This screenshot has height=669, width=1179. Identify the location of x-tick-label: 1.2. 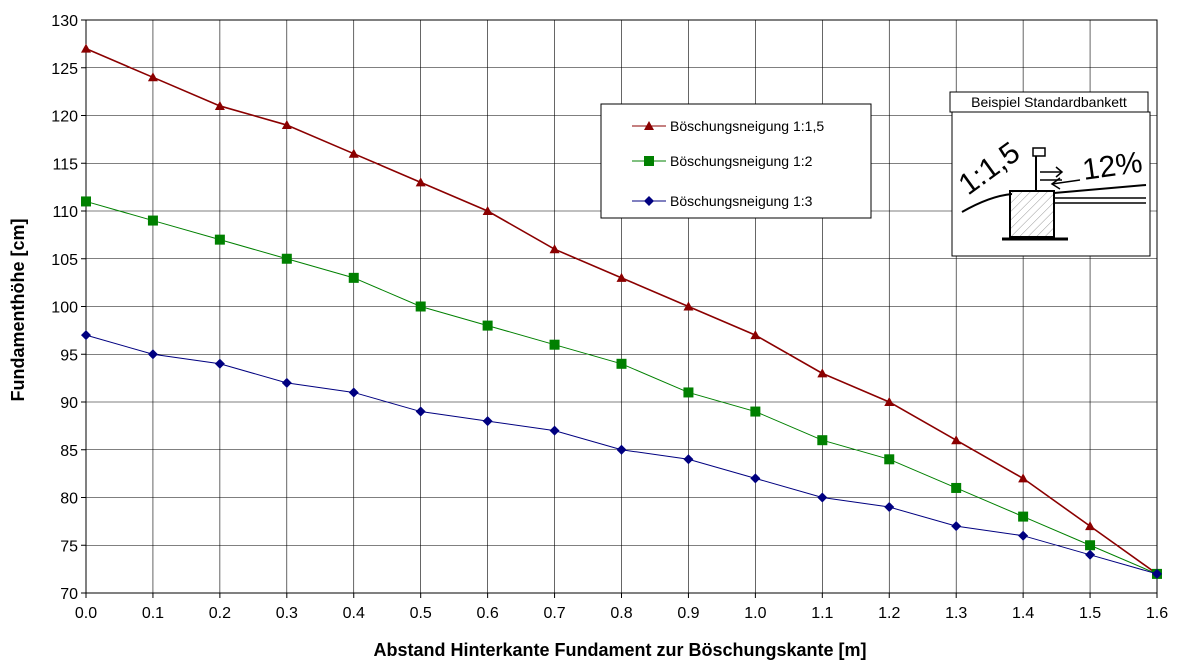
(889, 613).